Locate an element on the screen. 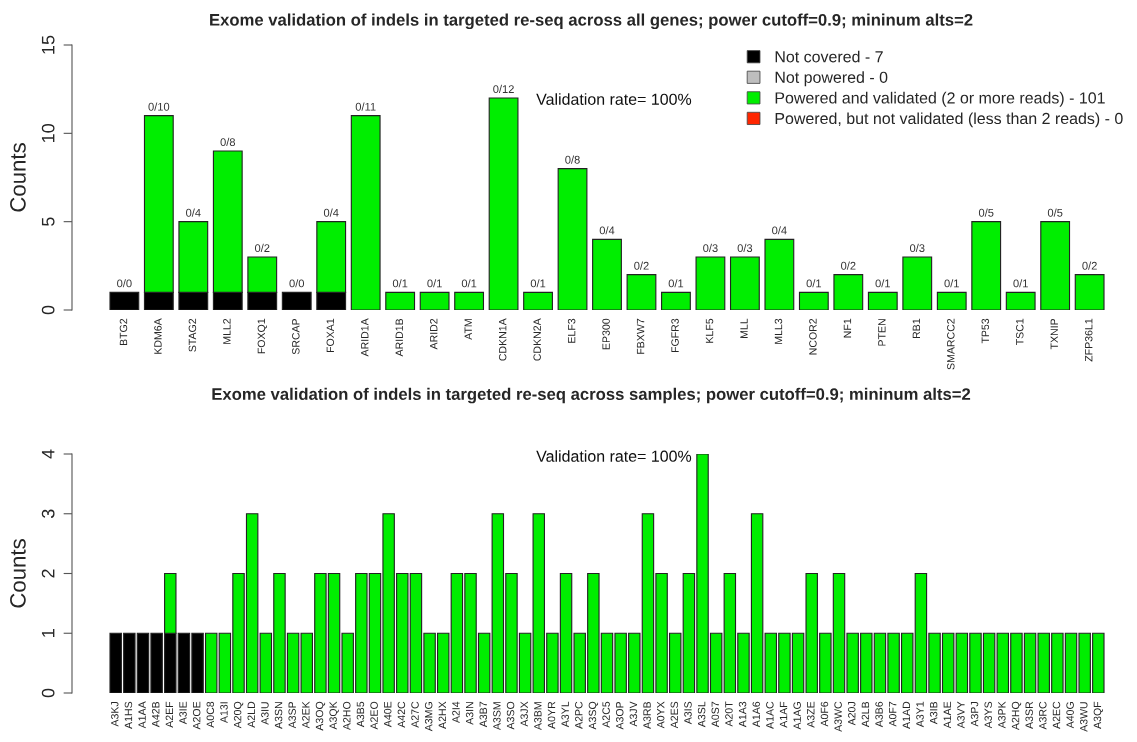 The image size is (1137, 742). x-tick-label: A3JX is located at coordinates (524, 714).